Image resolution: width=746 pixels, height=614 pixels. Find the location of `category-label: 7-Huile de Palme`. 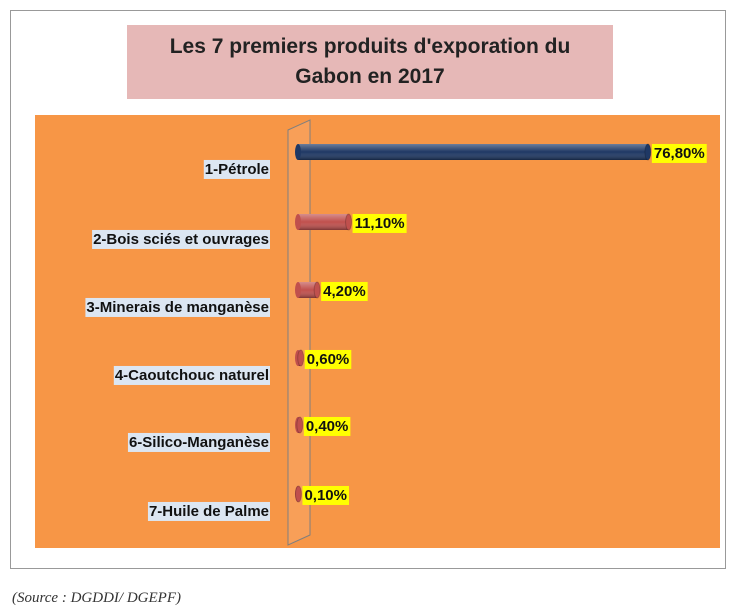

category-label: 7-Huile de Palme is located at coordinates (209, 511).